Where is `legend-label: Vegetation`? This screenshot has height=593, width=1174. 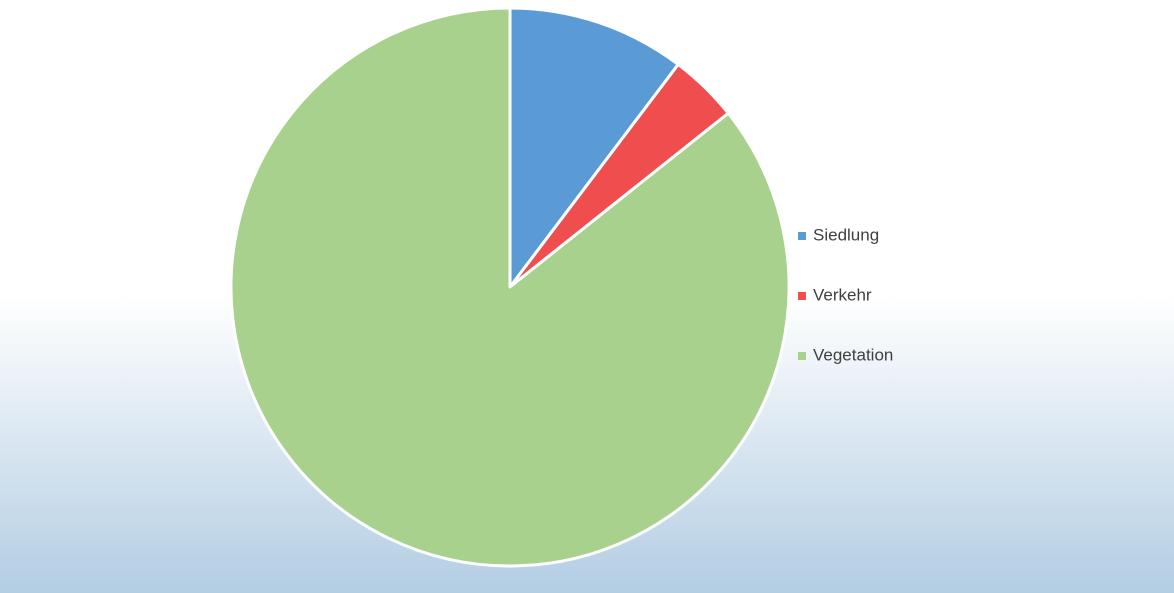
legend-label: Vegetation is located at coordinates (853, 354).